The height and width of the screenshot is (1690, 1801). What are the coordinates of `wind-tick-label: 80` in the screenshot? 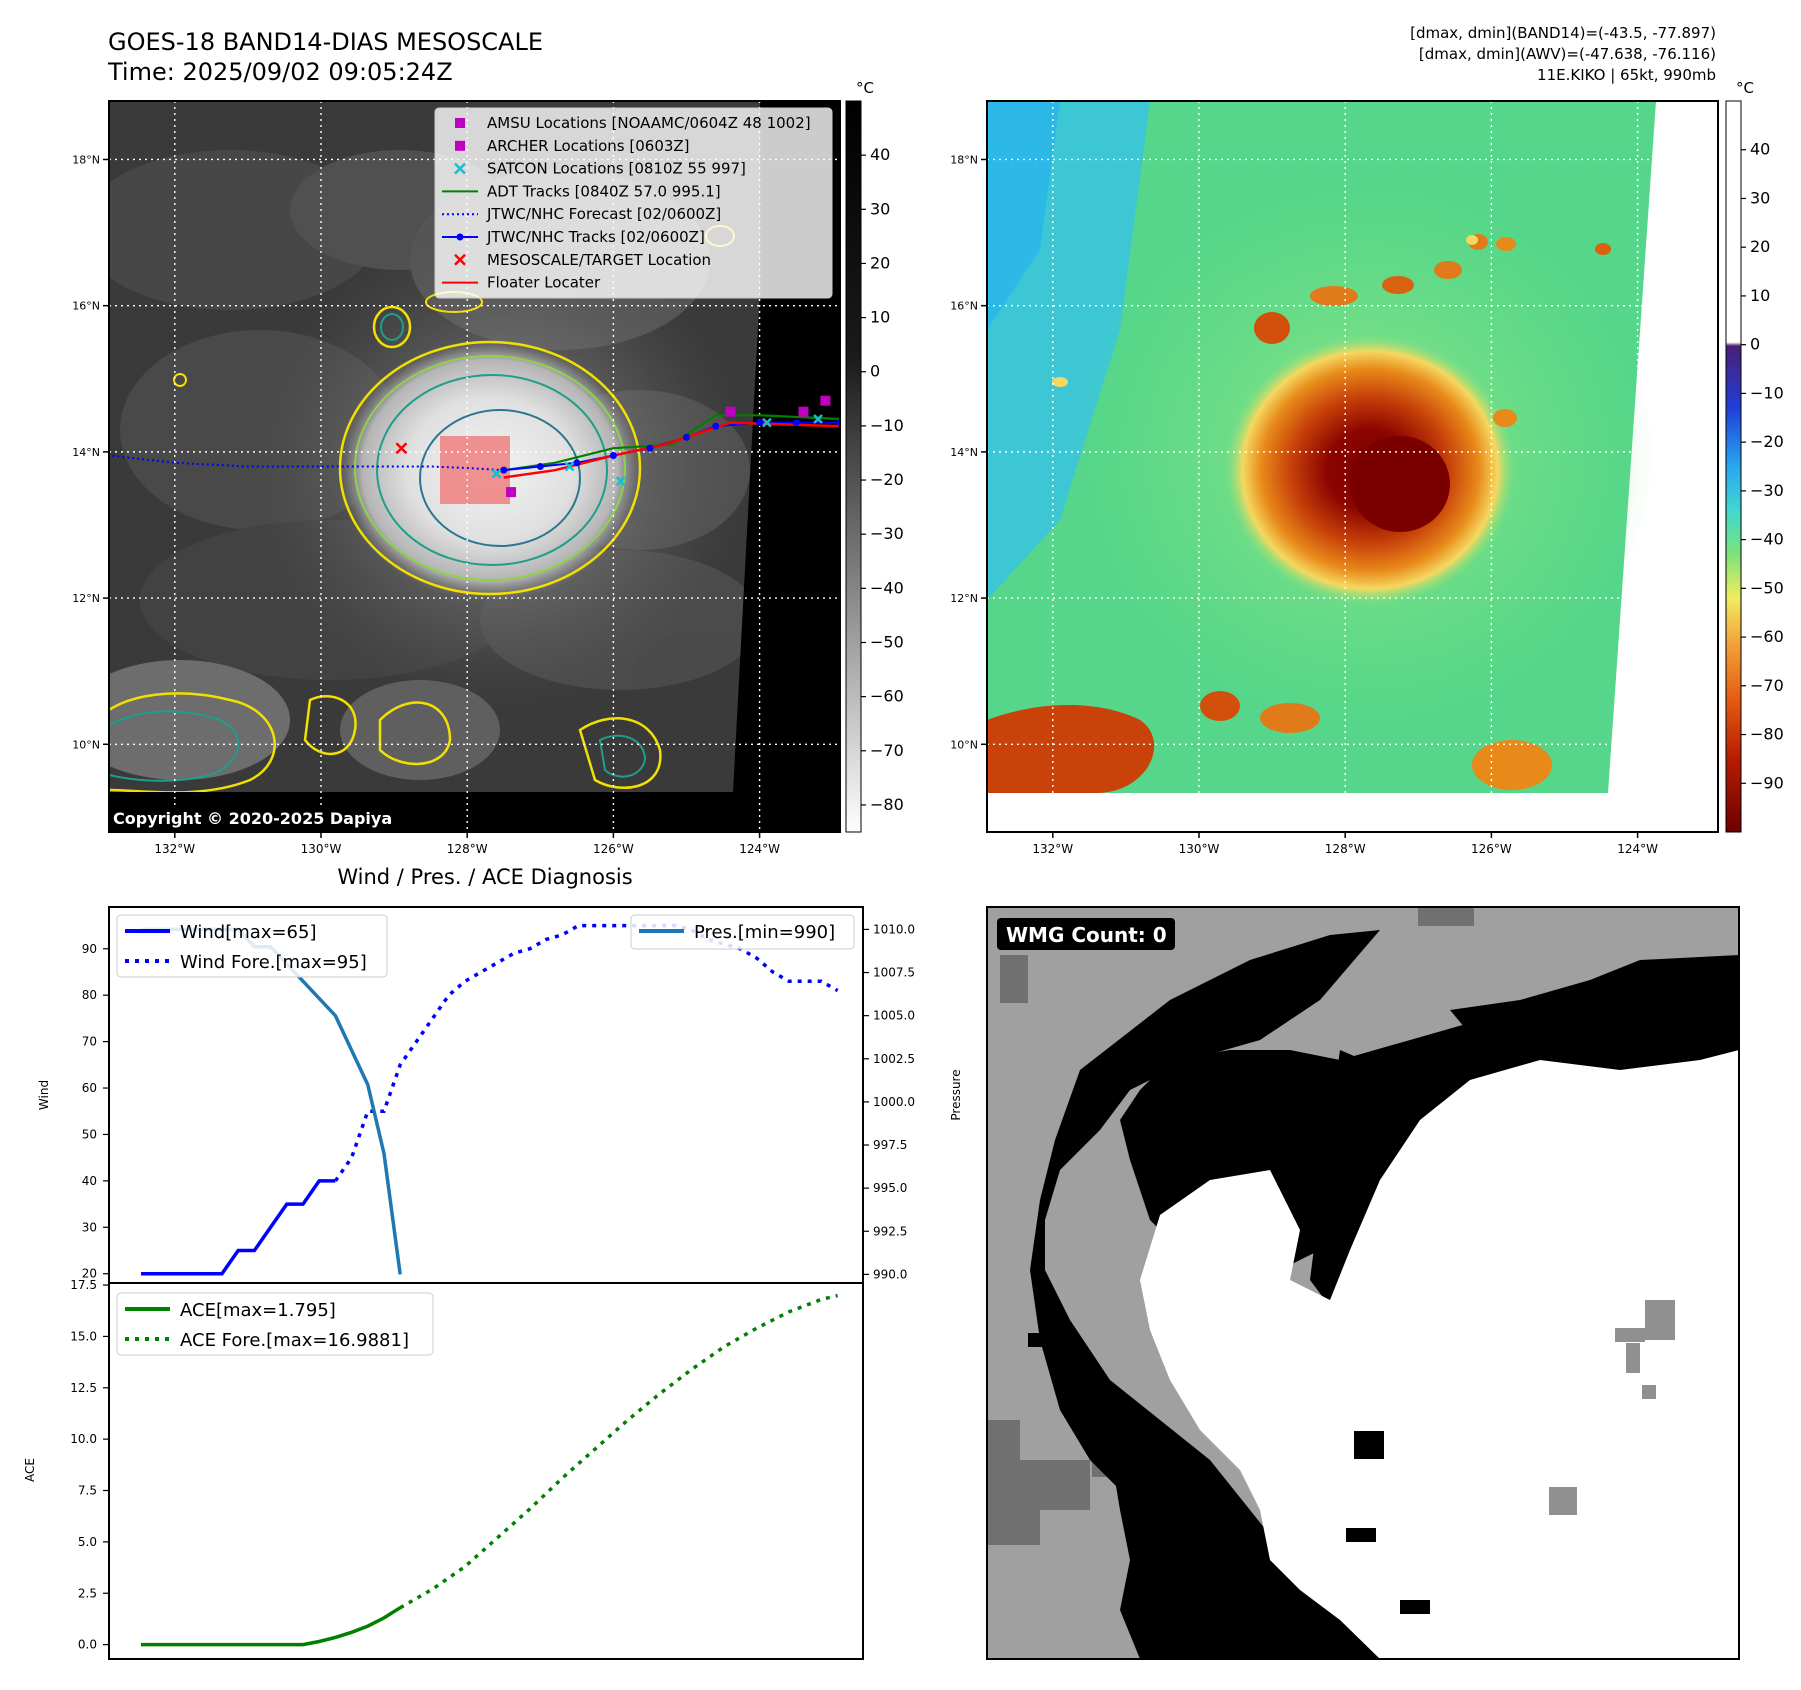 It's located at (89, 995).